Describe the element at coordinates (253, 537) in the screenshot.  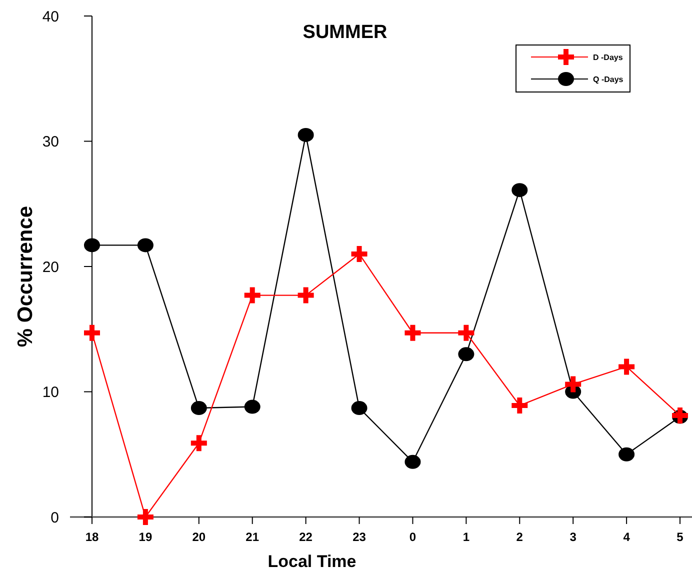
I see `x-tick-label: 21` at that location.